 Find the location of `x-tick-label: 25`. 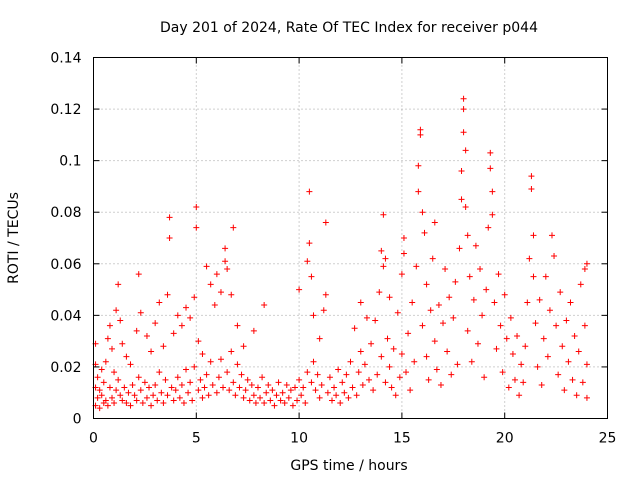

x-tick-label: 25 is located at coordinates (608, 439).